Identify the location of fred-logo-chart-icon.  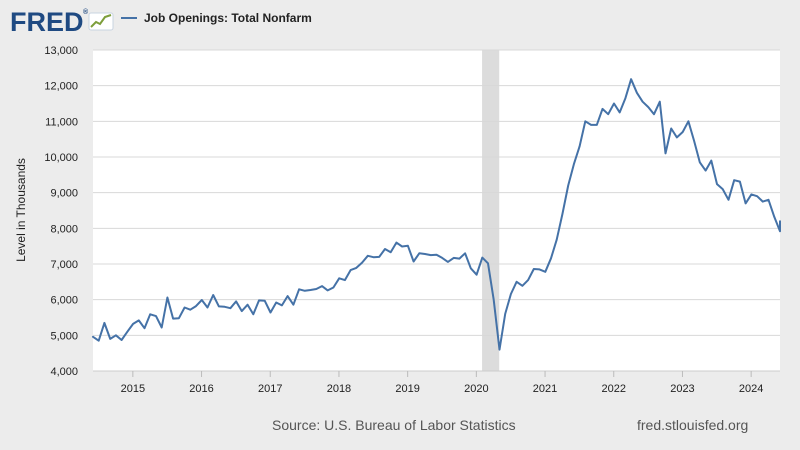
(101, 21).